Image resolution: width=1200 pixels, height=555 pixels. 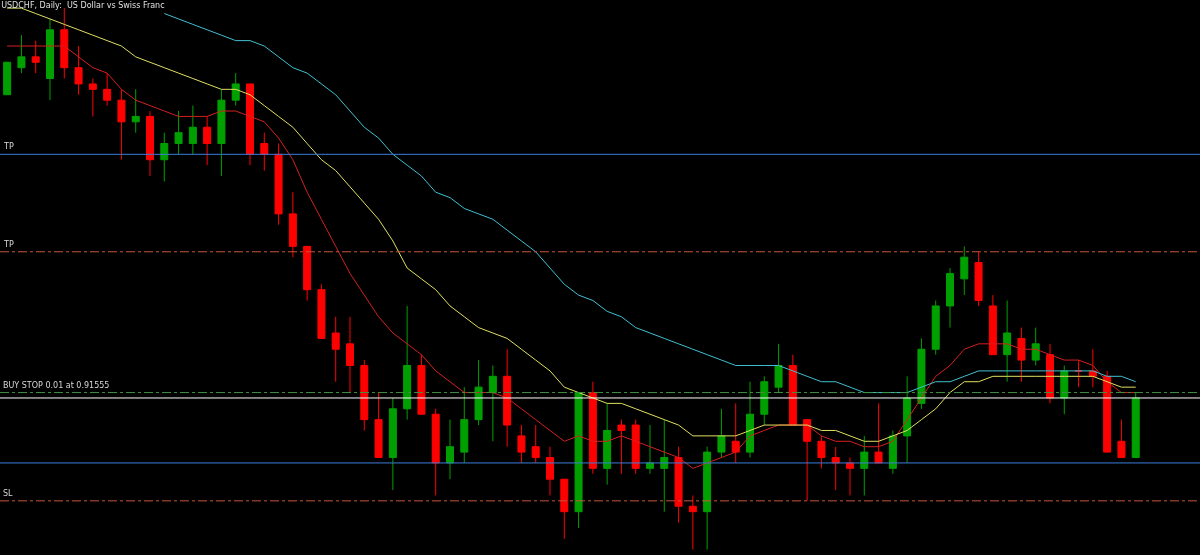 What do you see at coordinates (8, 493) in the screenshot?
I see `ref-line-label: SL` at bounding box center [8, 493].